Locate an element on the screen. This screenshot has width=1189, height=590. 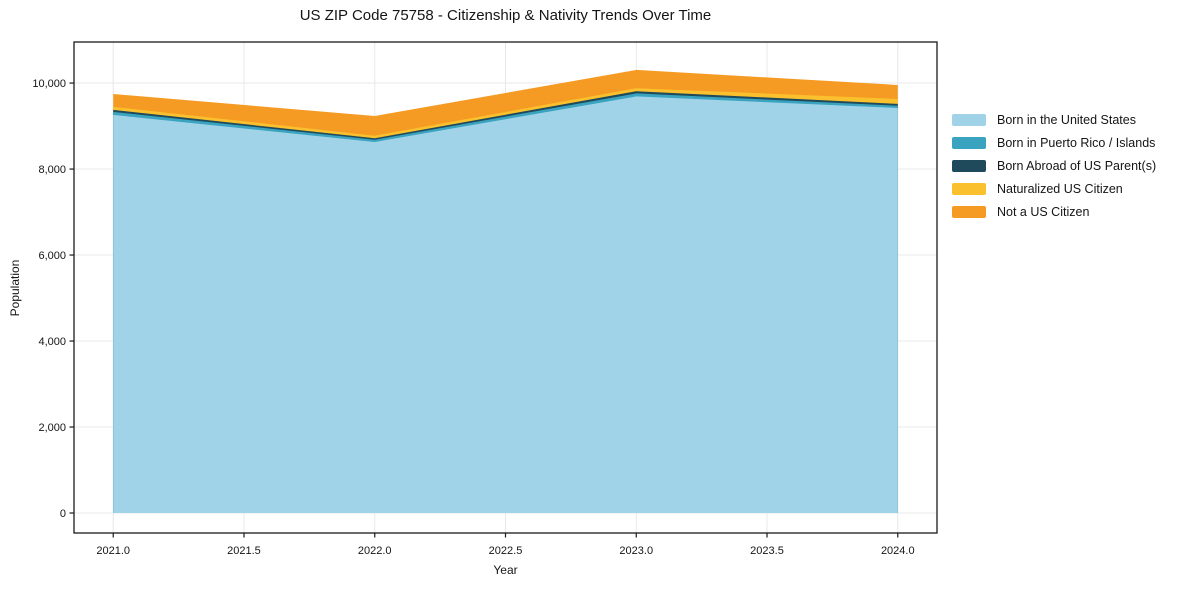
x-tick-label: 2024.0 is located at coordinates (898, 551).